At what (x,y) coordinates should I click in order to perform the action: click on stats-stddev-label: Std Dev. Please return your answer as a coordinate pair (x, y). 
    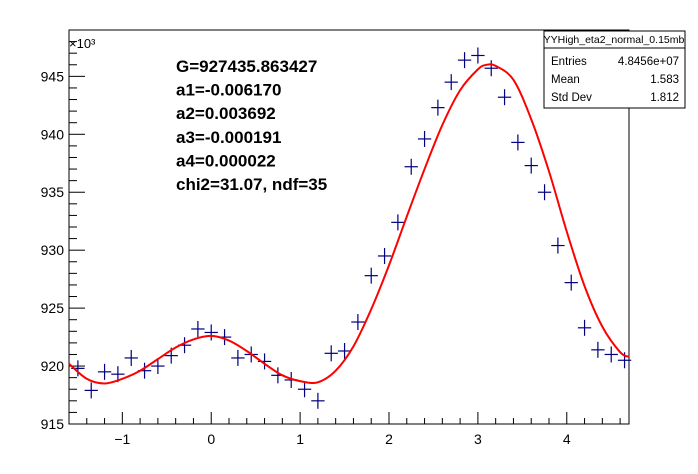
    Looking at the image, I should click on (571, 98).